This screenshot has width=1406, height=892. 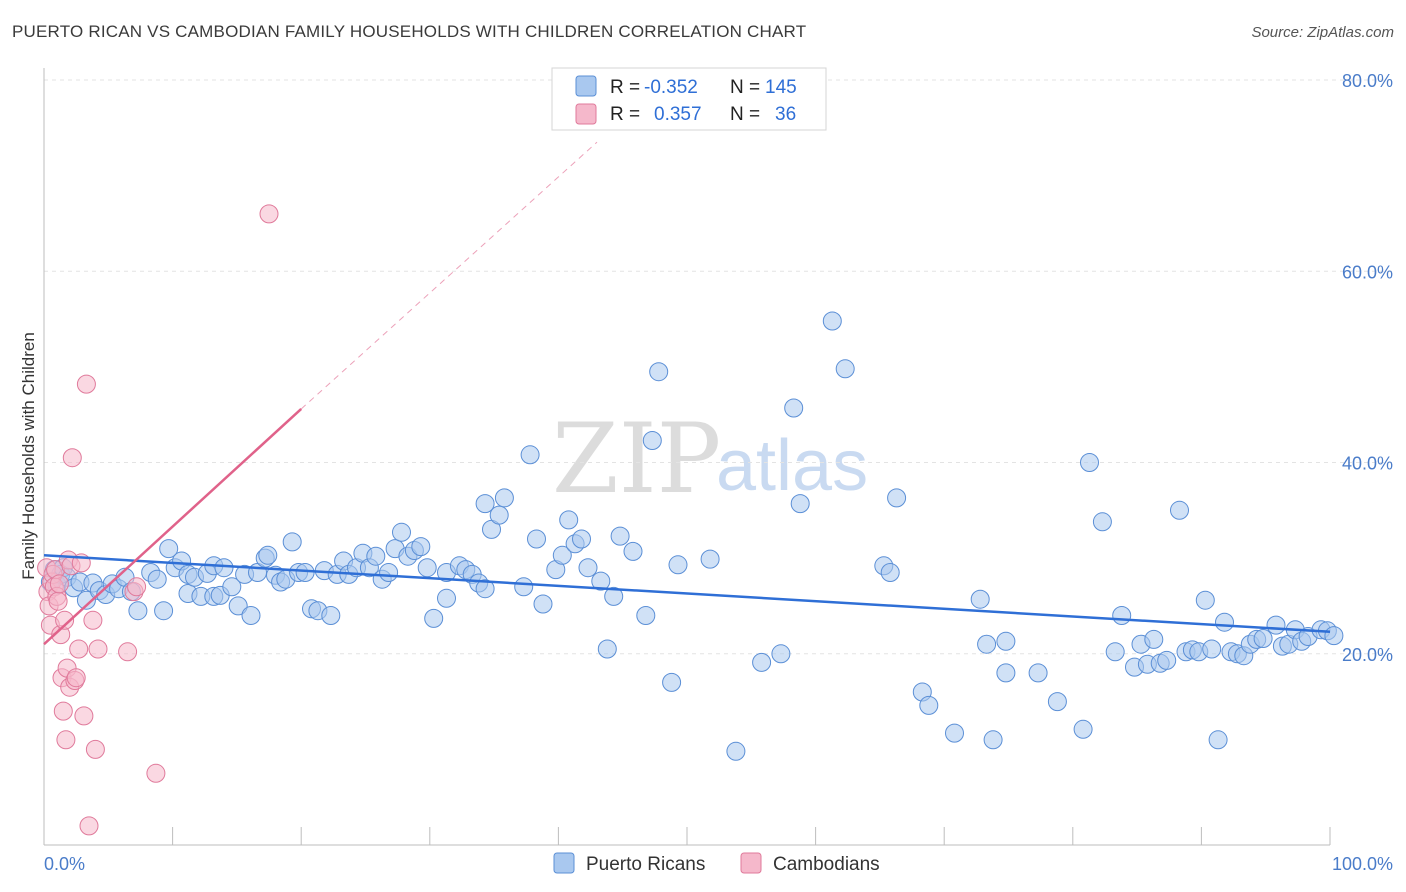 What do you see at coordinates (826, 864) in the screenshot?
I see `legend-label-cambodians: Cambodians` at bounding box center [826, 864].